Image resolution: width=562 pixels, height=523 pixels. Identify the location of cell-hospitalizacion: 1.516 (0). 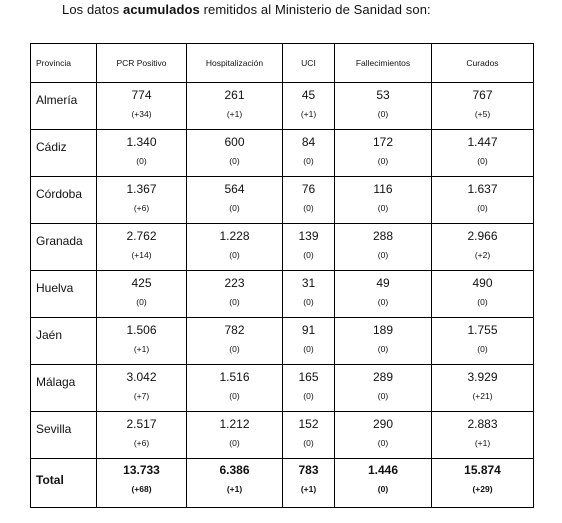
(234, 388).